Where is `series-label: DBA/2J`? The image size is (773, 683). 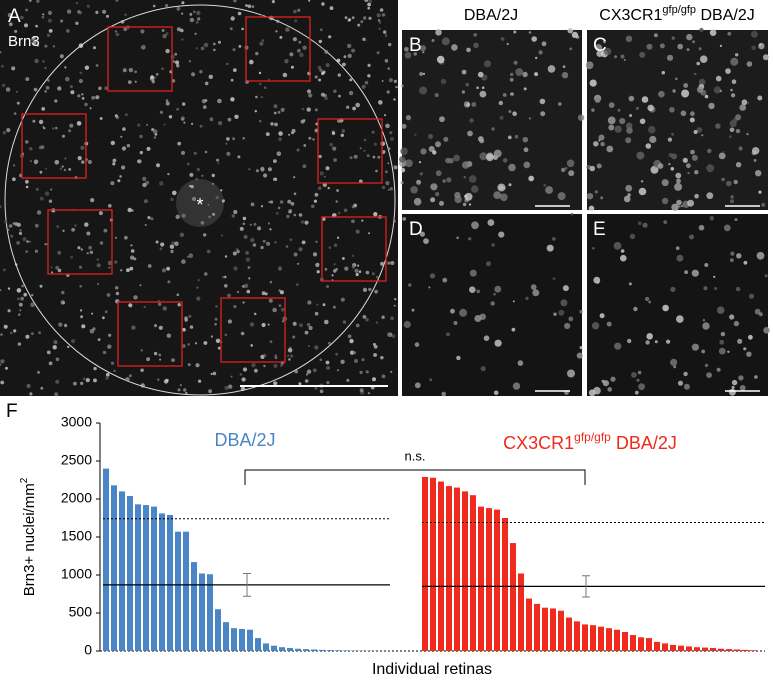
series-label: DBA/2J is located at coordinates (244, 440).